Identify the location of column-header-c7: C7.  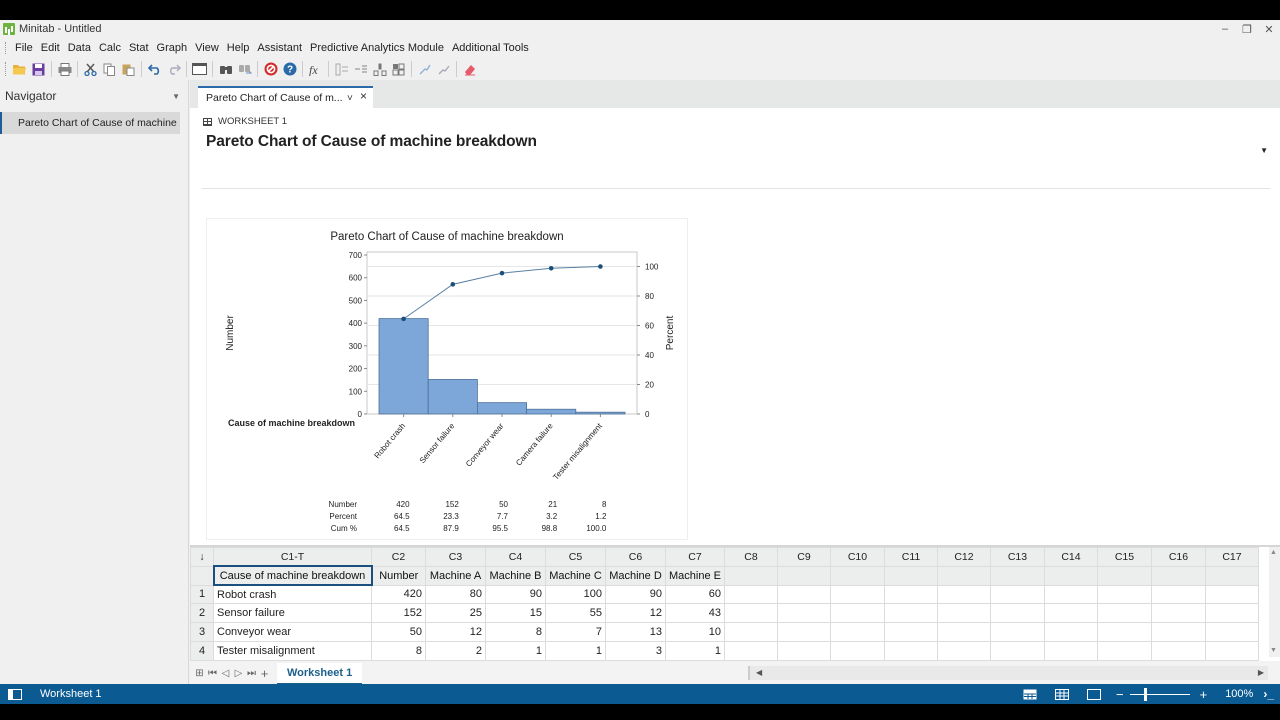
(695, 557).